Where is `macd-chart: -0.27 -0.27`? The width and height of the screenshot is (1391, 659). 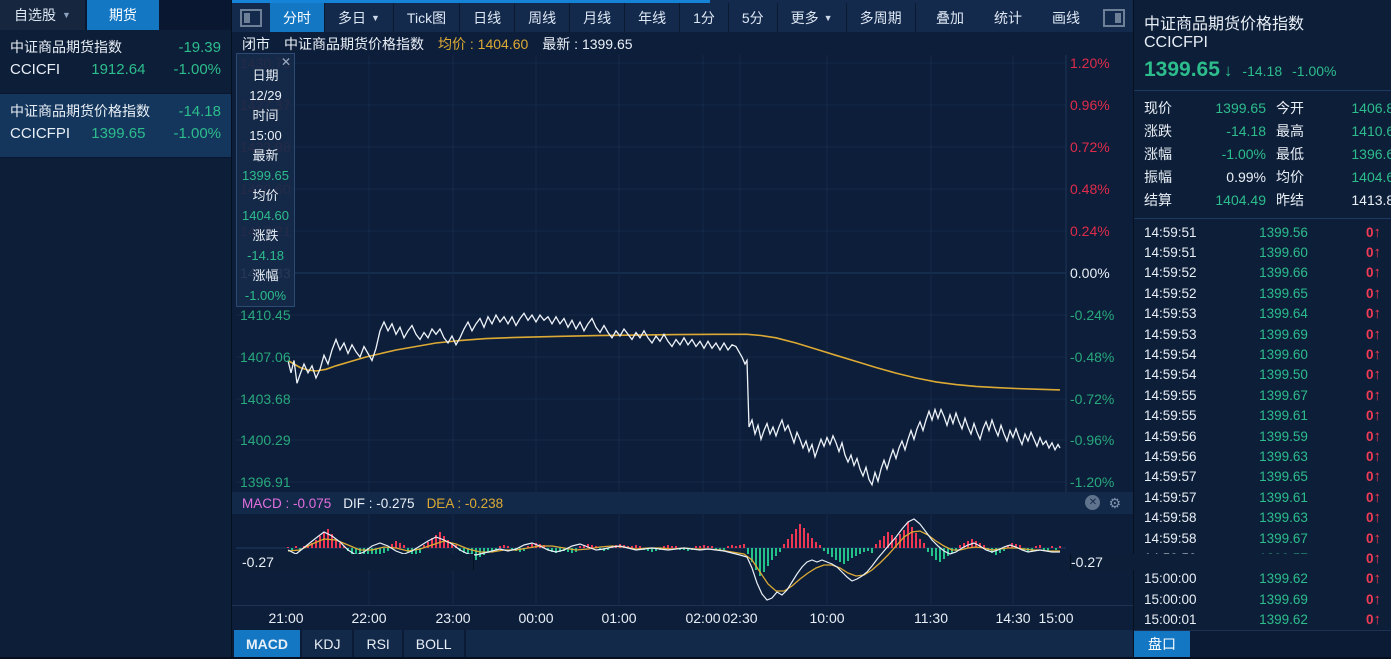 macd-chart: -0.27 -0.27 is located at coordinates (780, 559).